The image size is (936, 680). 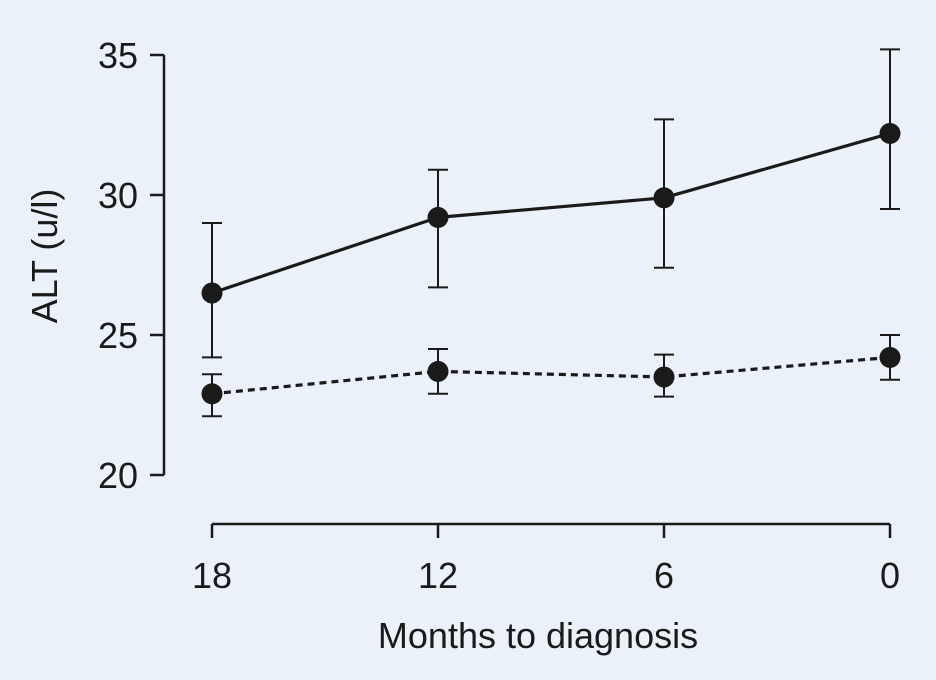 I want to click on x-tick-label: 0, so click(x=890, y=575).